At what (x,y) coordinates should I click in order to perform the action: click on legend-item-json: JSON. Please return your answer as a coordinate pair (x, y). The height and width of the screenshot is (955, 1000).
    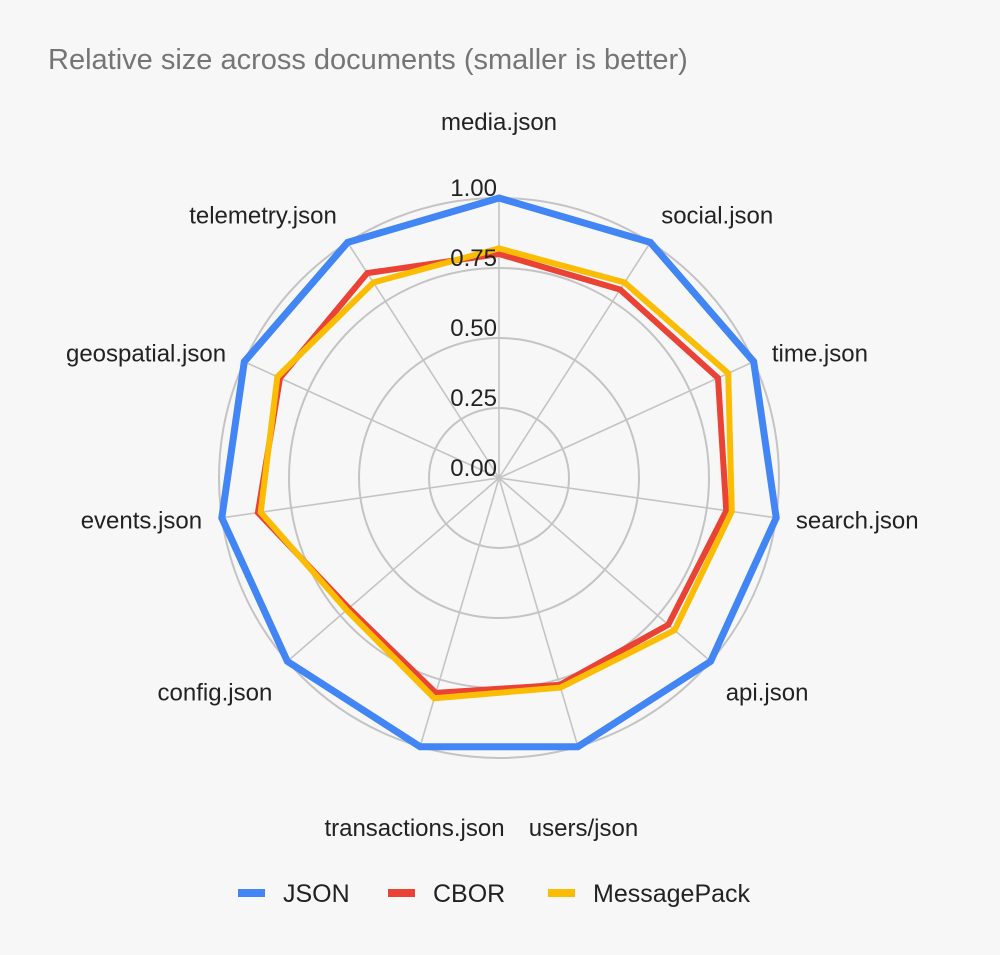
    Looking at the image, I should click on (294, 894).